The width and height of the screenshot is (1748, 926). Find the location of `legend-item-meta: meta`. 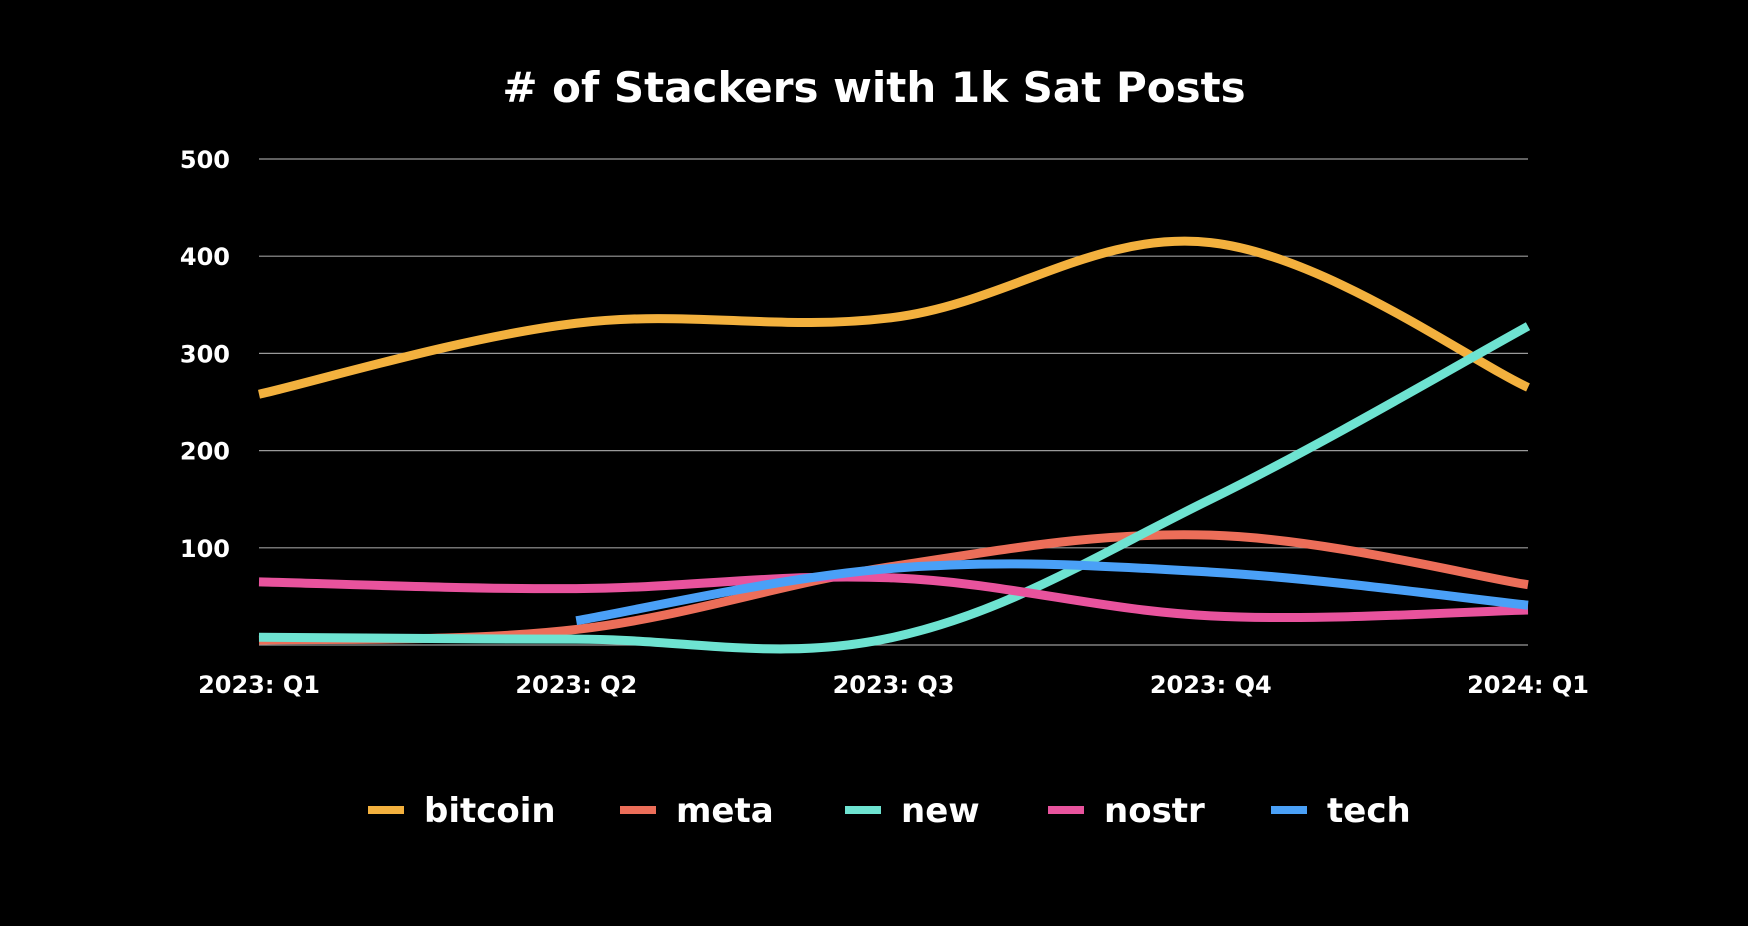

legend-item-meta: meta is located at coordinates (697, 811).